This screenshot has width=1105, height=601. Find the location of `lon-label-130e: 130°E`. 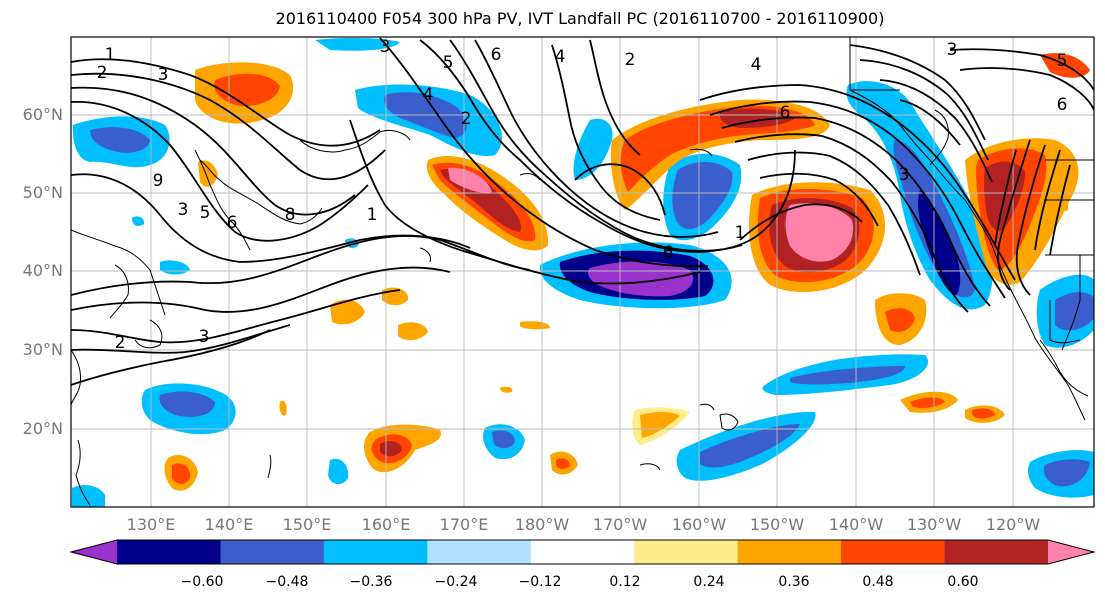

lon-label-130e: 130°E is located at coordinates (151, 524).